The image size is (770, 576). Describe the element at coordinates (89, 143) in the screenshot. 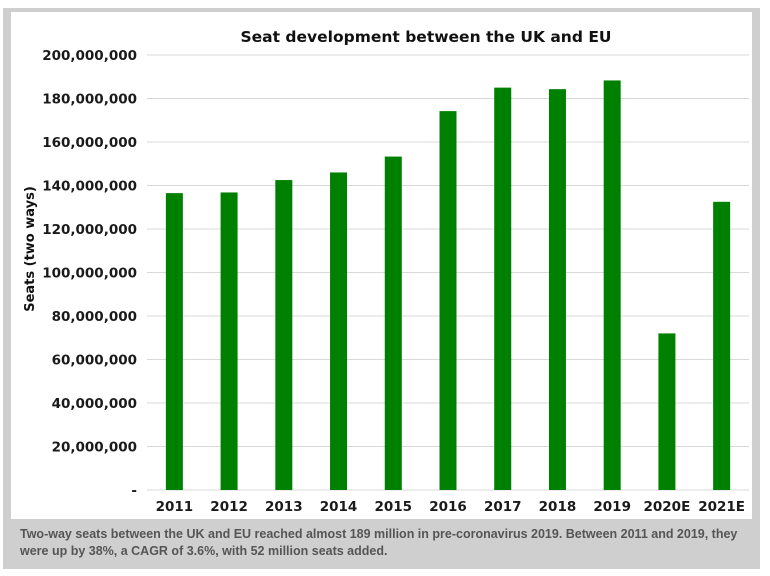

I see `y-tick-label: 160,000,000` at that location.